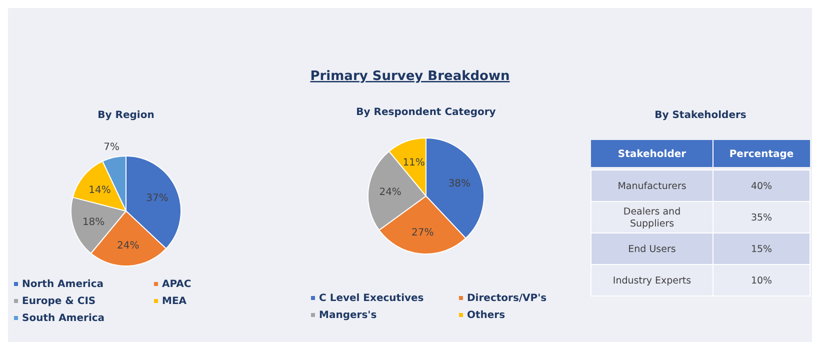  Describe the element at coordinates (652, 281) in the screenshot. I see `category-label: Industry Experts` at that location.